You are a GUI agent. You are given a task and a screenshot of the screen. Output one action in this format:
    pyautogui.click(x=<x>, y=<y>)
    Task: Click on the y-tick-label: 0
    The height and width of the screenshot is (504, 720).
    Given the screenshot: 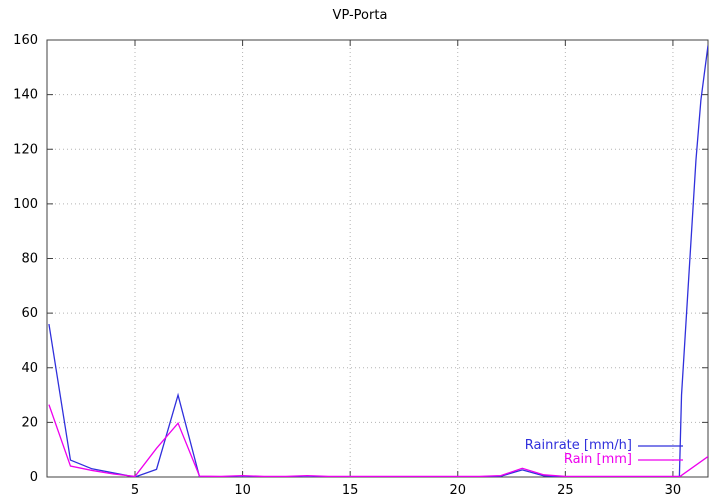 What is the action you would take?
    pyautogui.click(x=34, y=477)
    